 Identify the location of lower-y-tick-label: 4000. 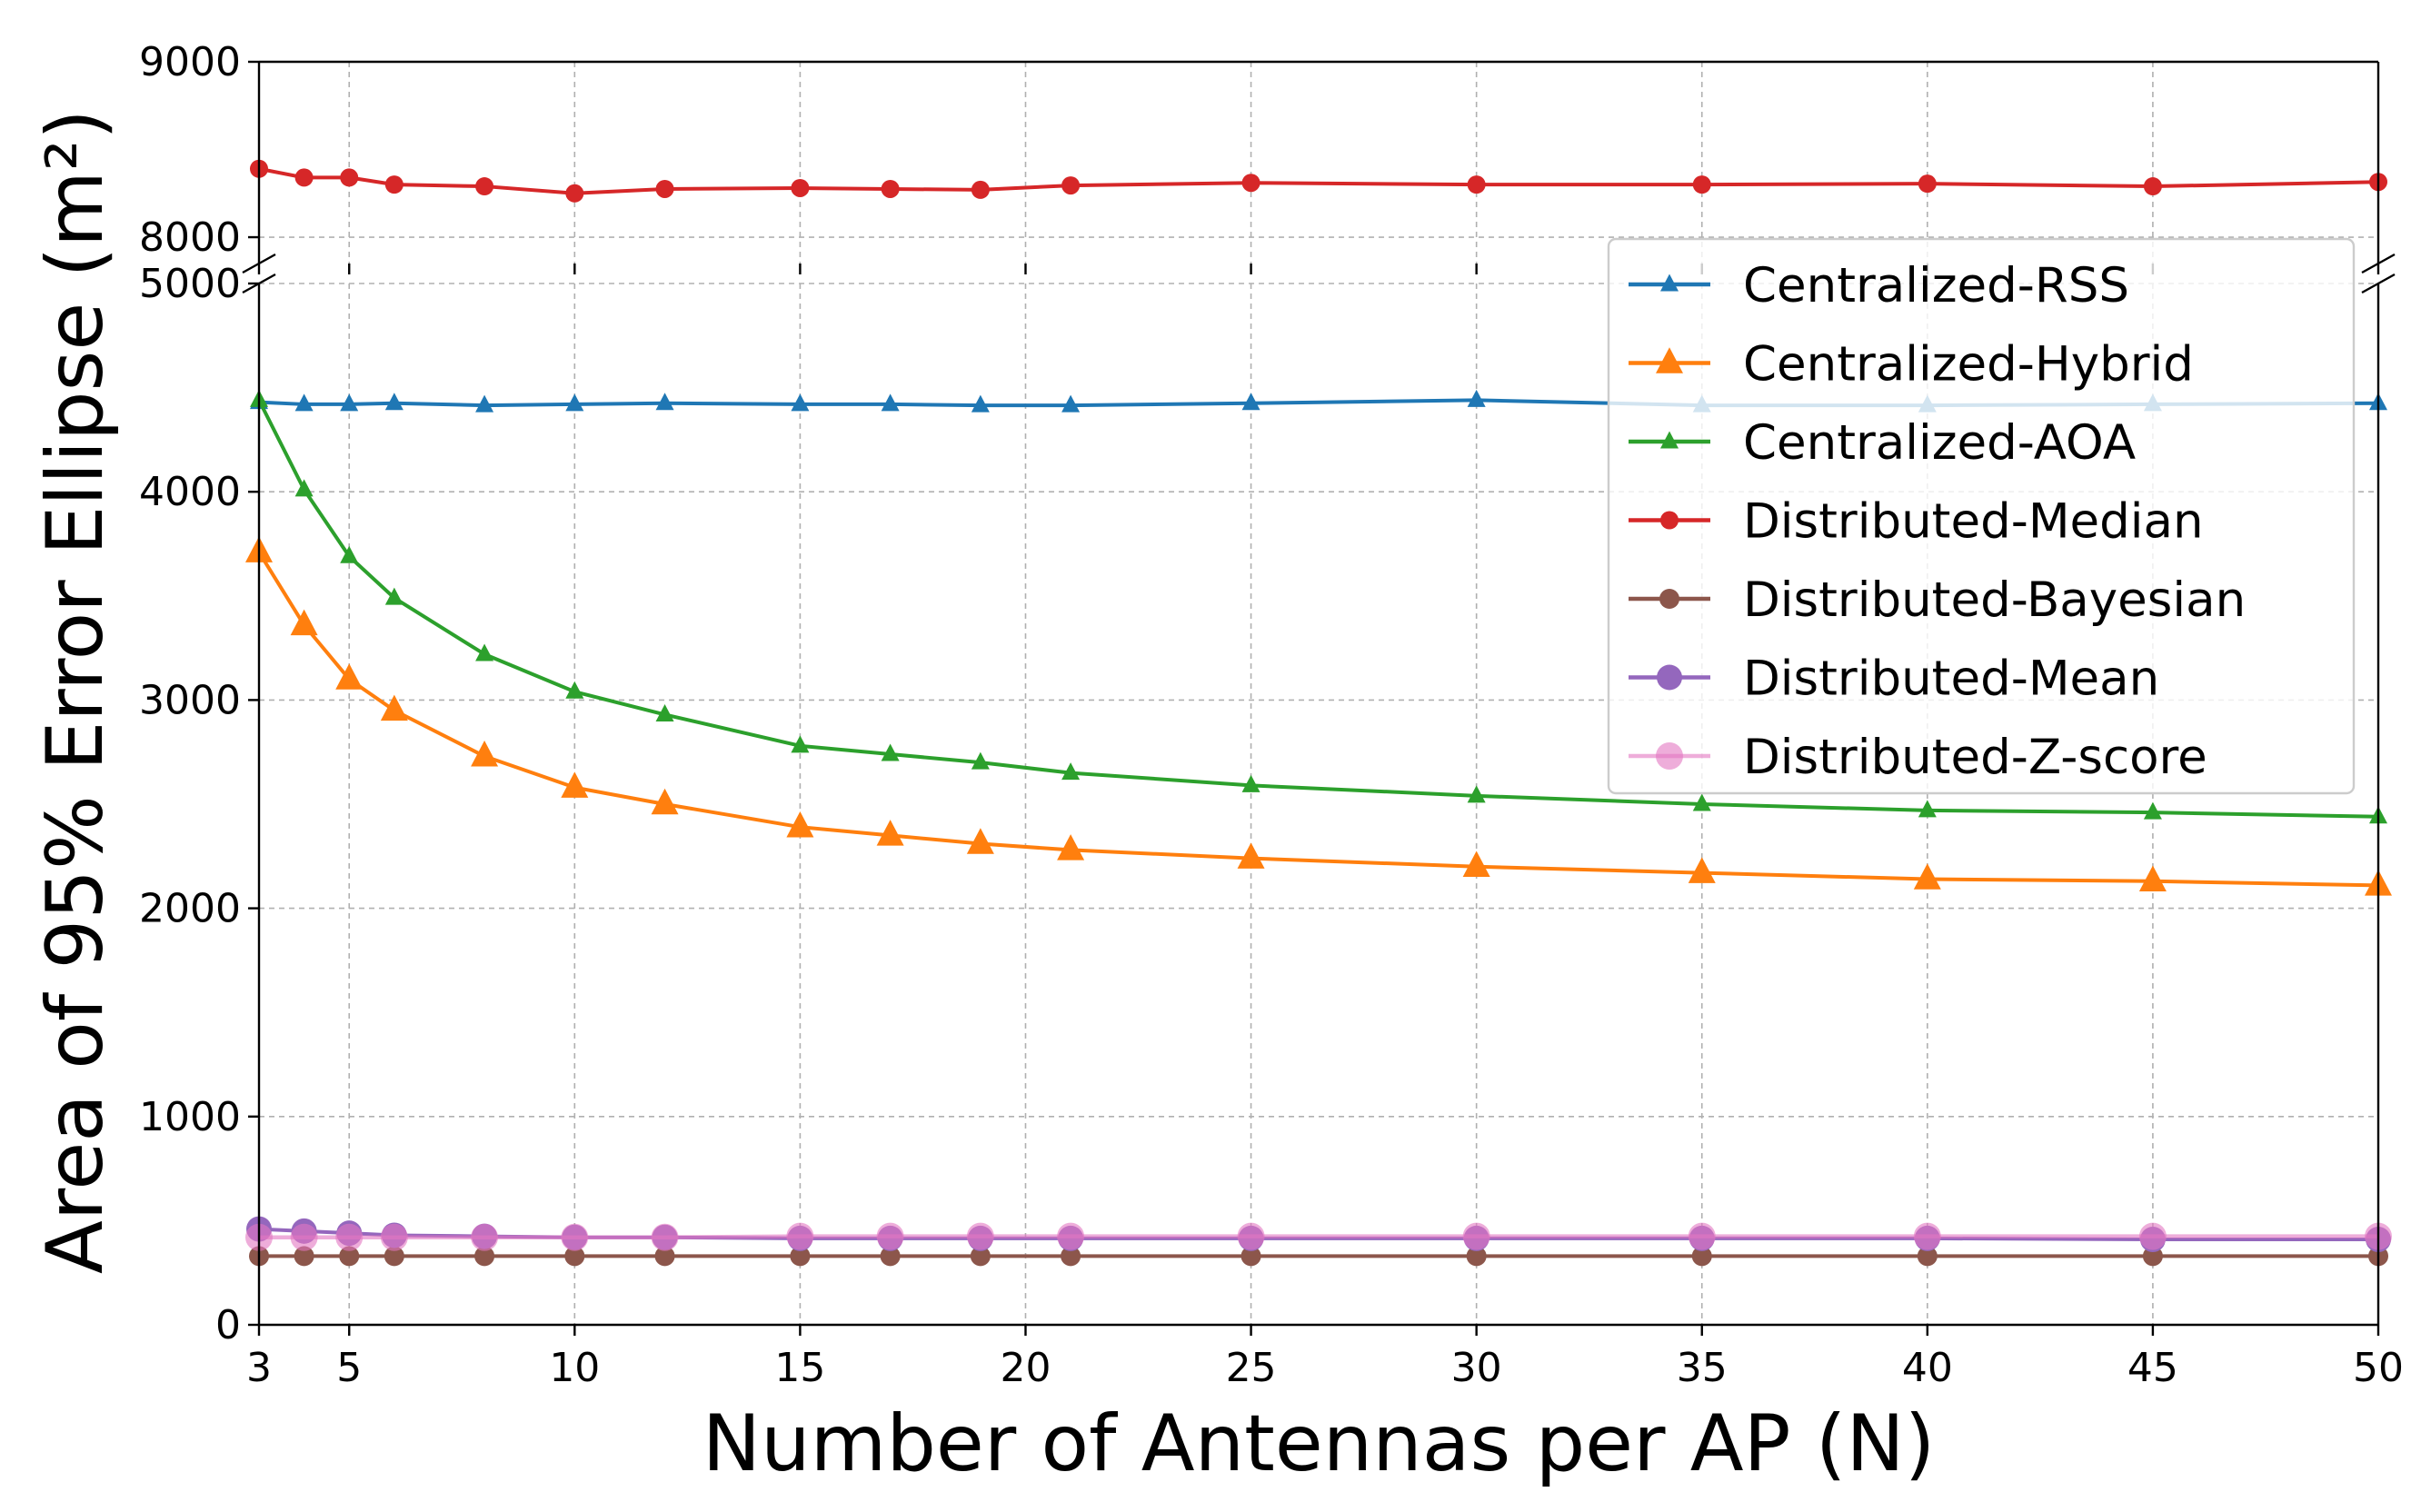
(190, 492).